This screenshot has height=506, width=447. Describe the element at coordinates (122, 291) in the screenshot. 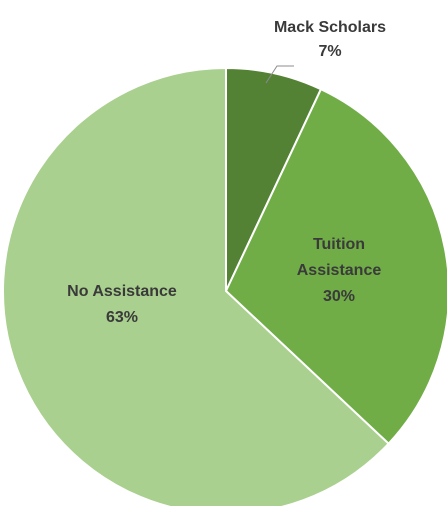

I see `no-assistance-label: No Assistance` at that location.